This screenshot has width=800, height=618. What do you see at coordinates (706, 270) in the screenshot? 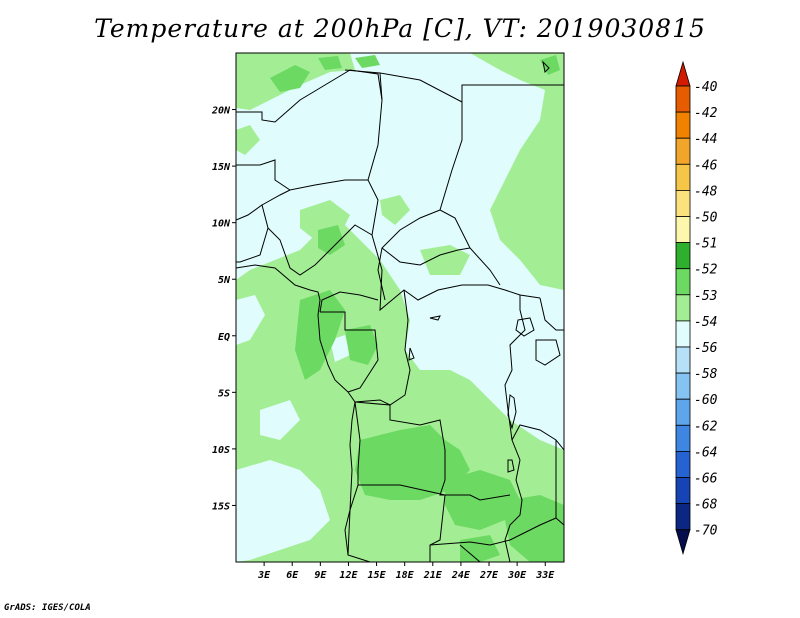
I see `colorbar-label: -52` at bounding box center [706, 270].